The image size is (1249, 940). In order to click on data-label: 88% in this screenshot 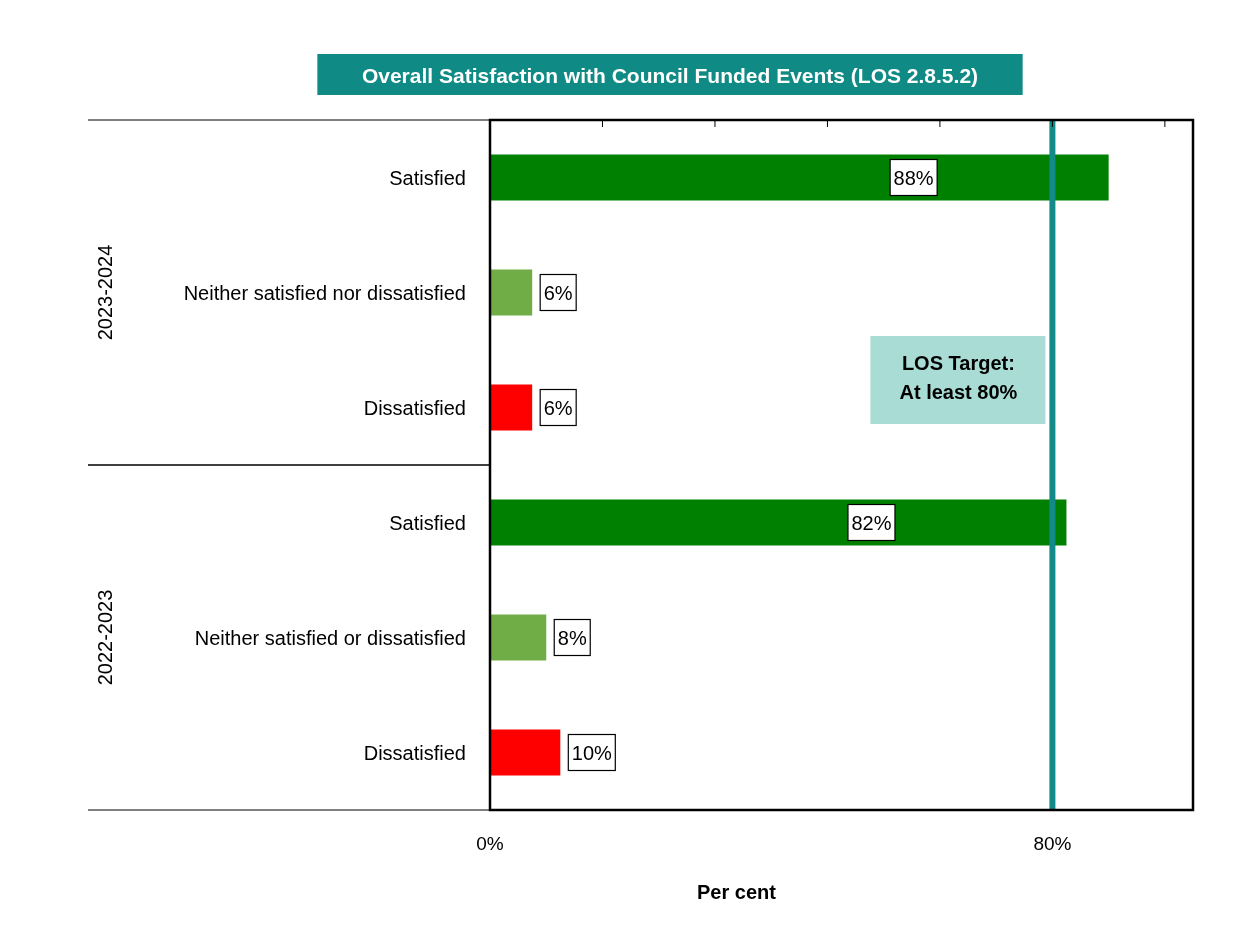, I will do `click(913, 177)`.